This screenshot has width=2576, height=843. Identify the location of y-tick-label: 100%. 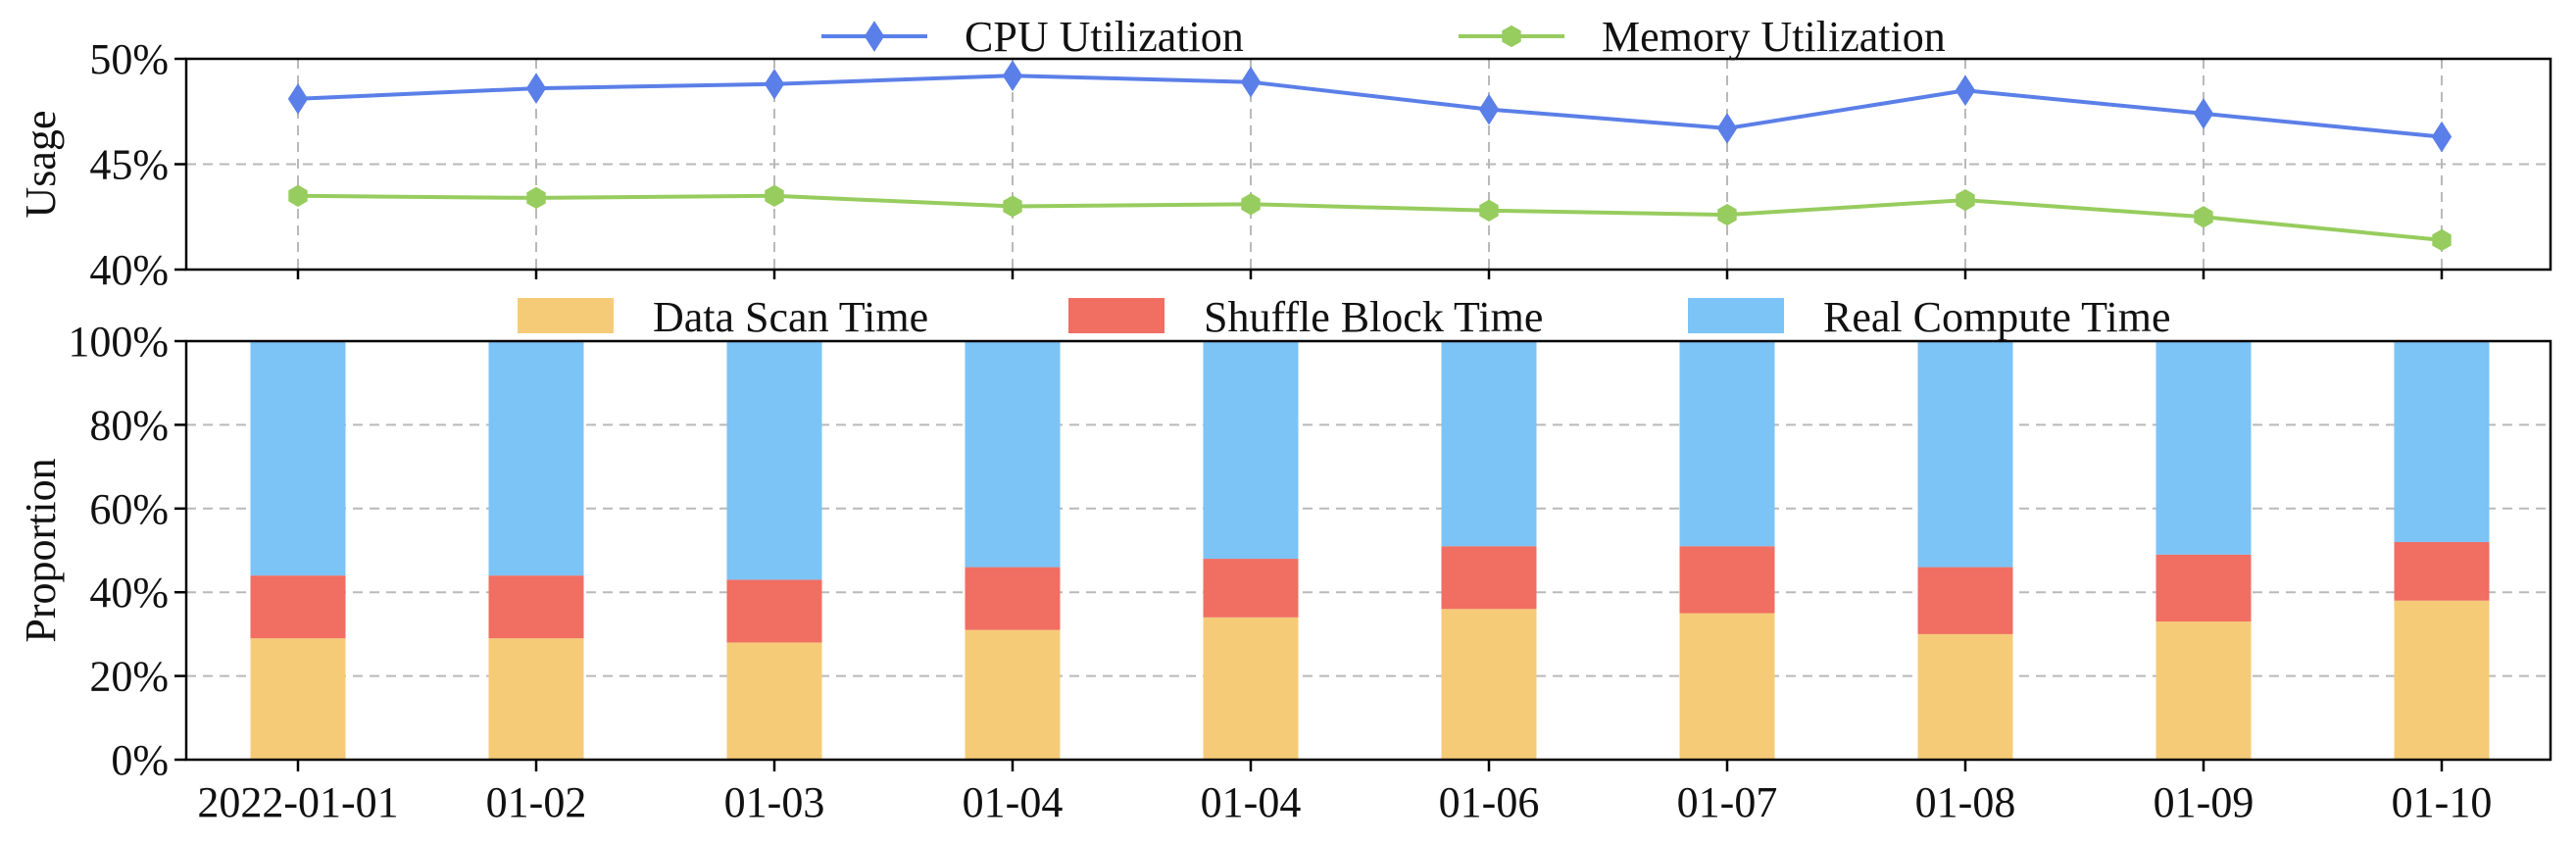
(118, 342).